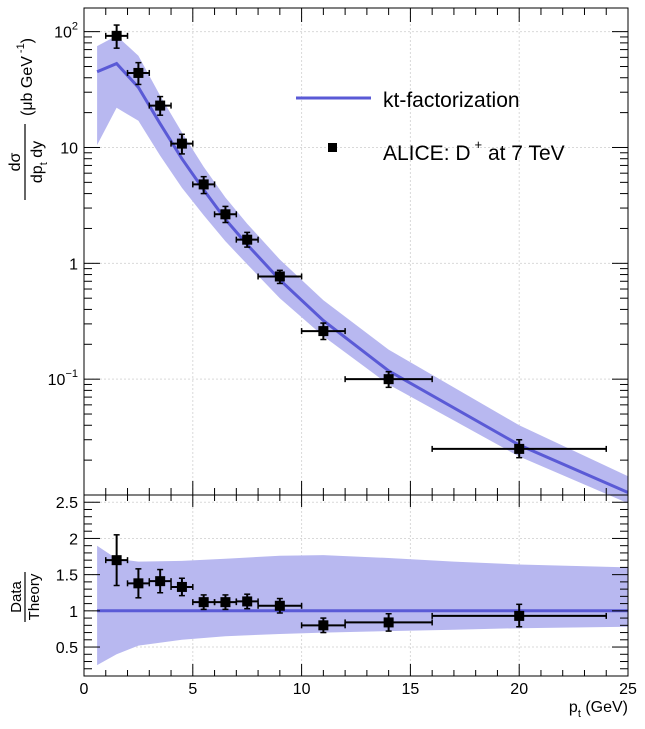 This screenshot has width=645, height=729. Describe the element at coordinates (598, 709) in the screenshot. I see `x-axis-label: pt (GeV)` at that location.